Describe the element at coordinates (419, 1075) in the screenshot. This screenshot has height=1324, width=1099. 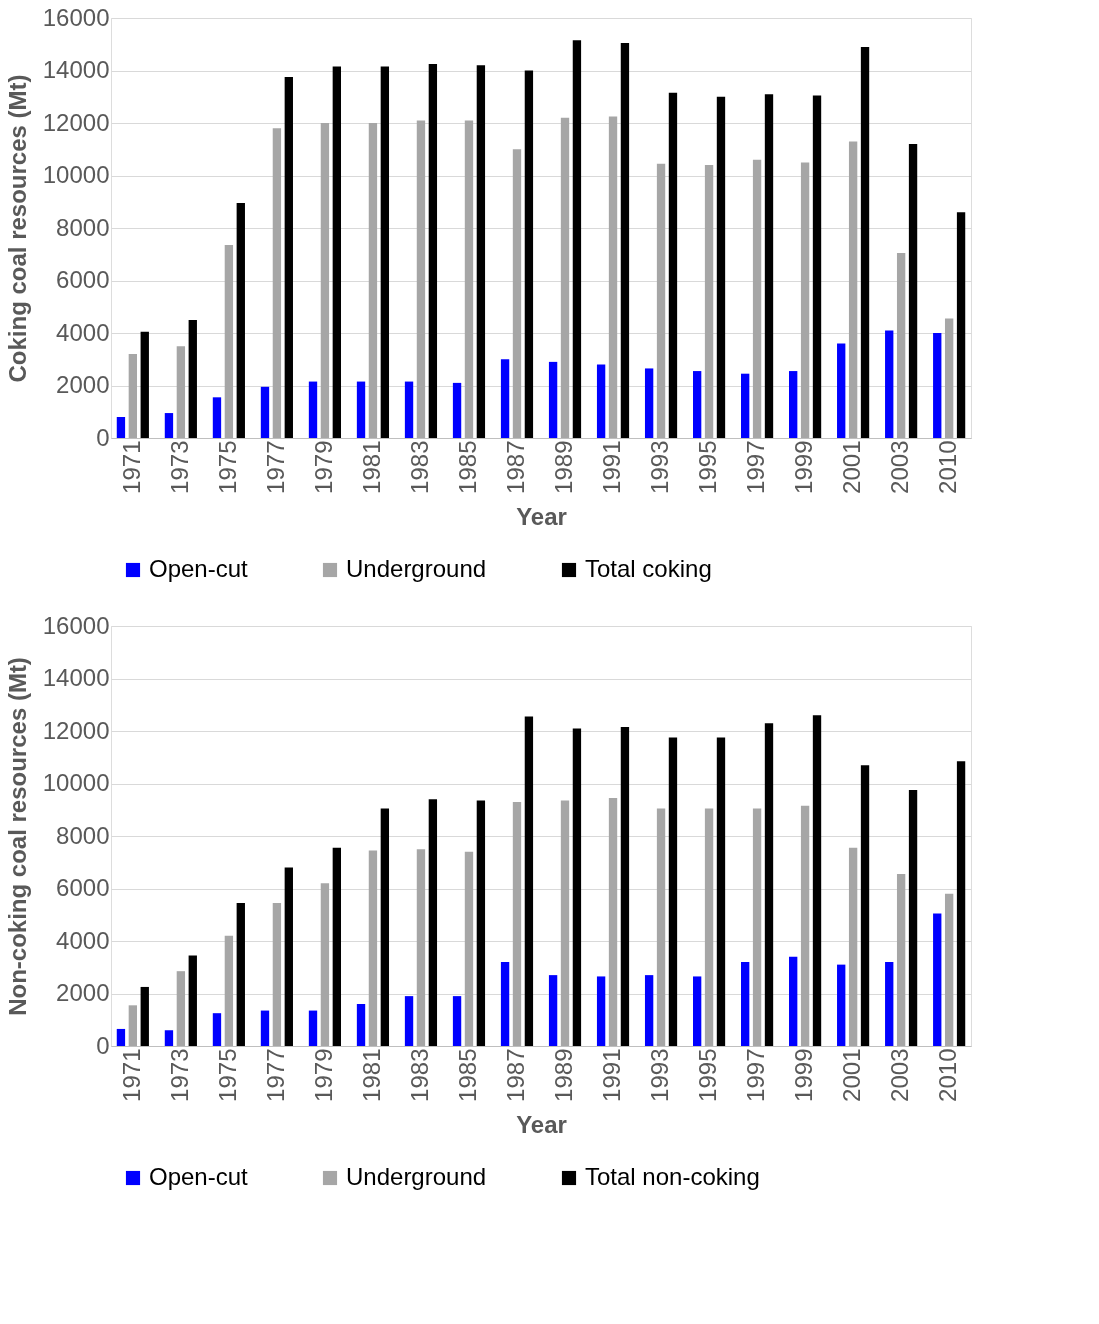
I see `x-tick-label: 1983` at that location.